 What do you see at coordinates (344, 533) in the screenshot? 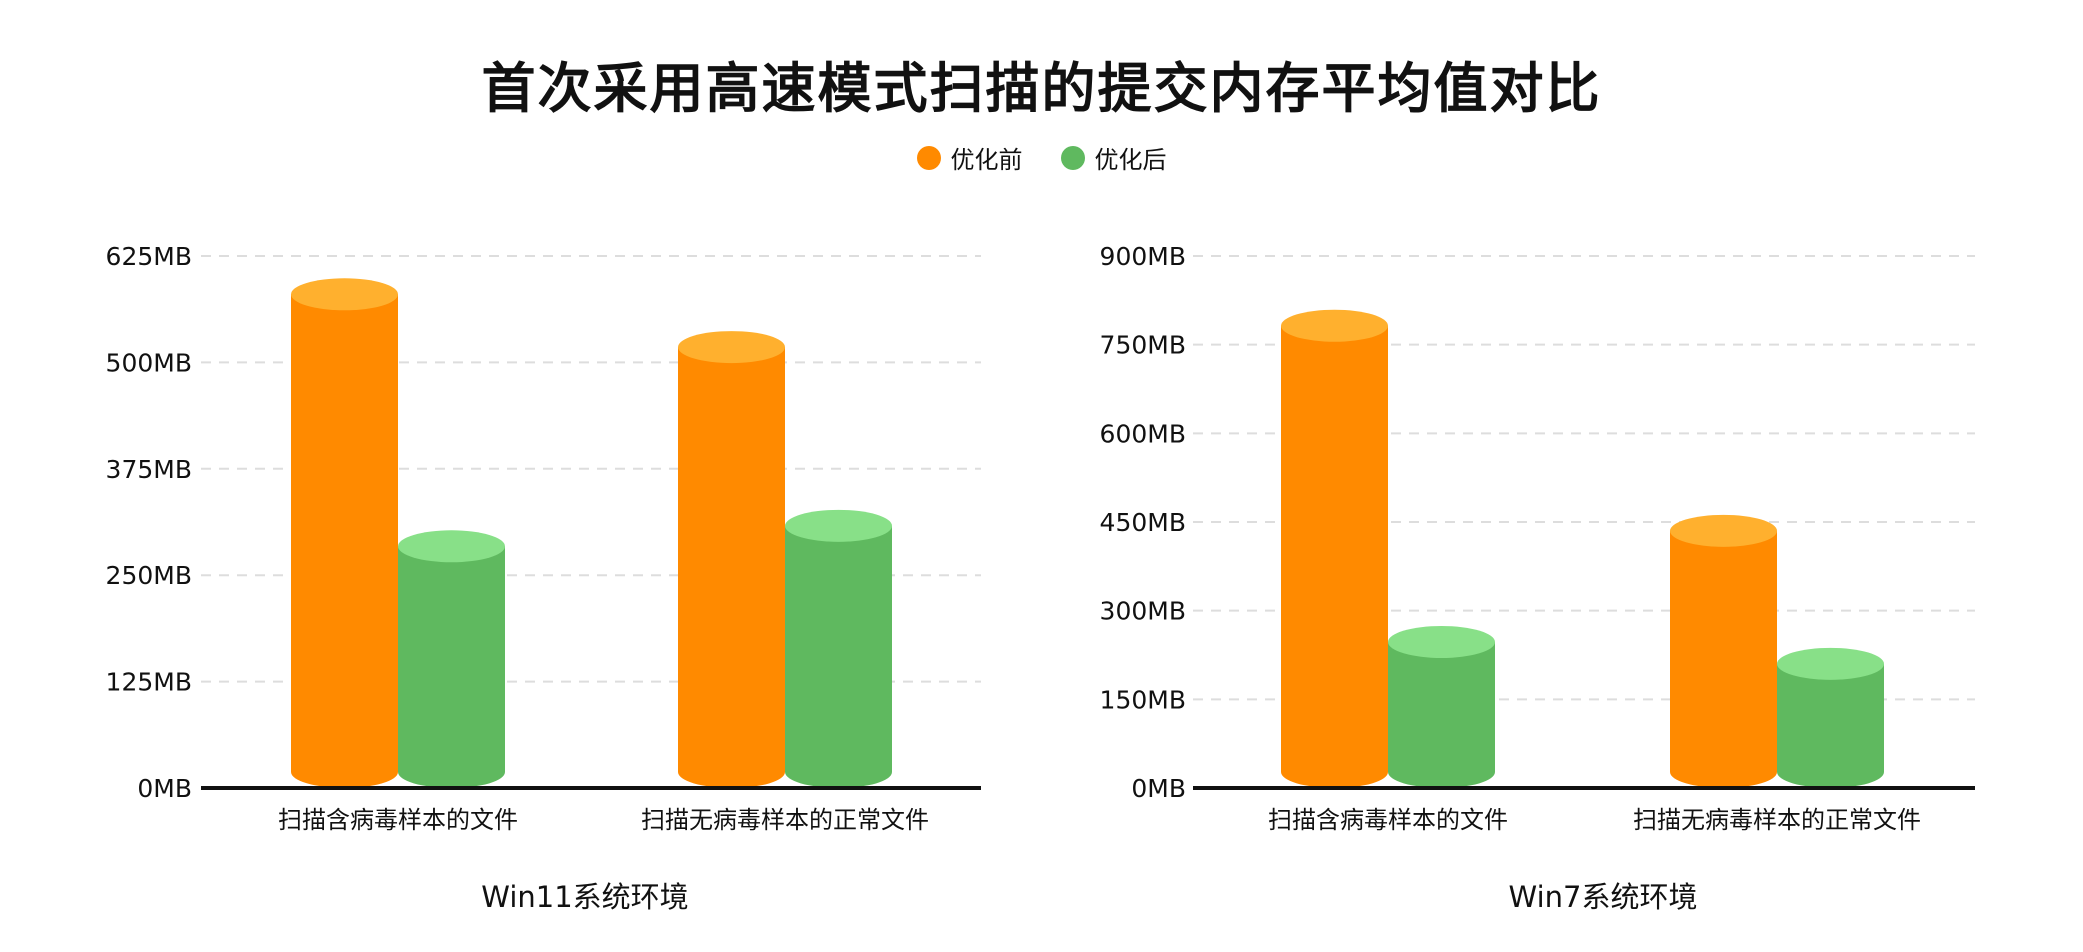
I see `bar-before: 优化前: 580MB` at bounding box center [344, 533].